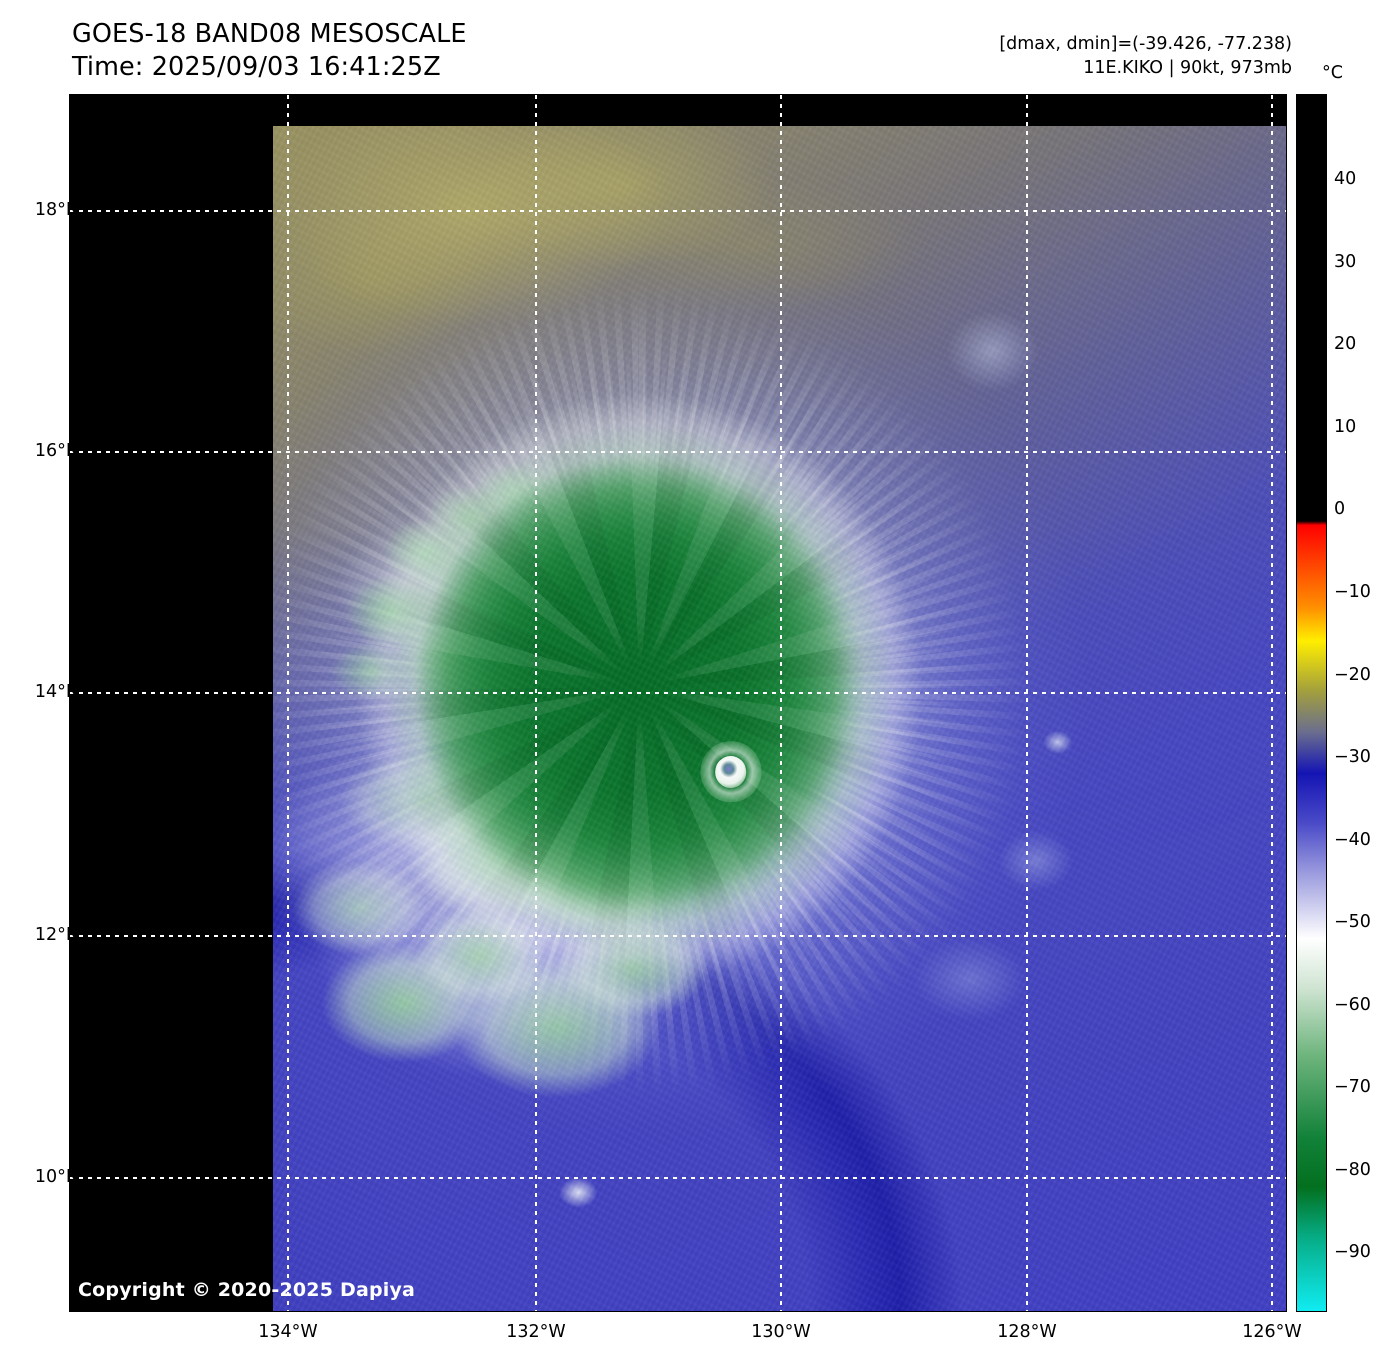 This screenshot has width=1390, height=1359. Describe the element at coordinates (269, 34) in the screenshot. I see `page-title: GOES-18 BAND08 MESOSCALE` at that location.